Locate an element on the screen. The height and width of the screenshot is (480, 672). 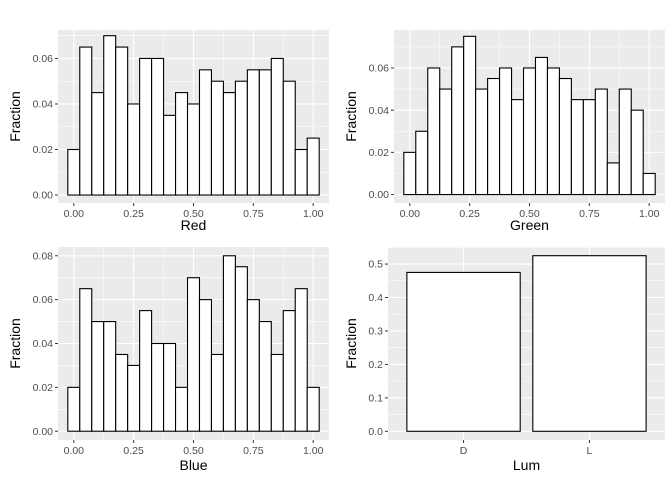
bar-D is located at coordinates (463, 351).